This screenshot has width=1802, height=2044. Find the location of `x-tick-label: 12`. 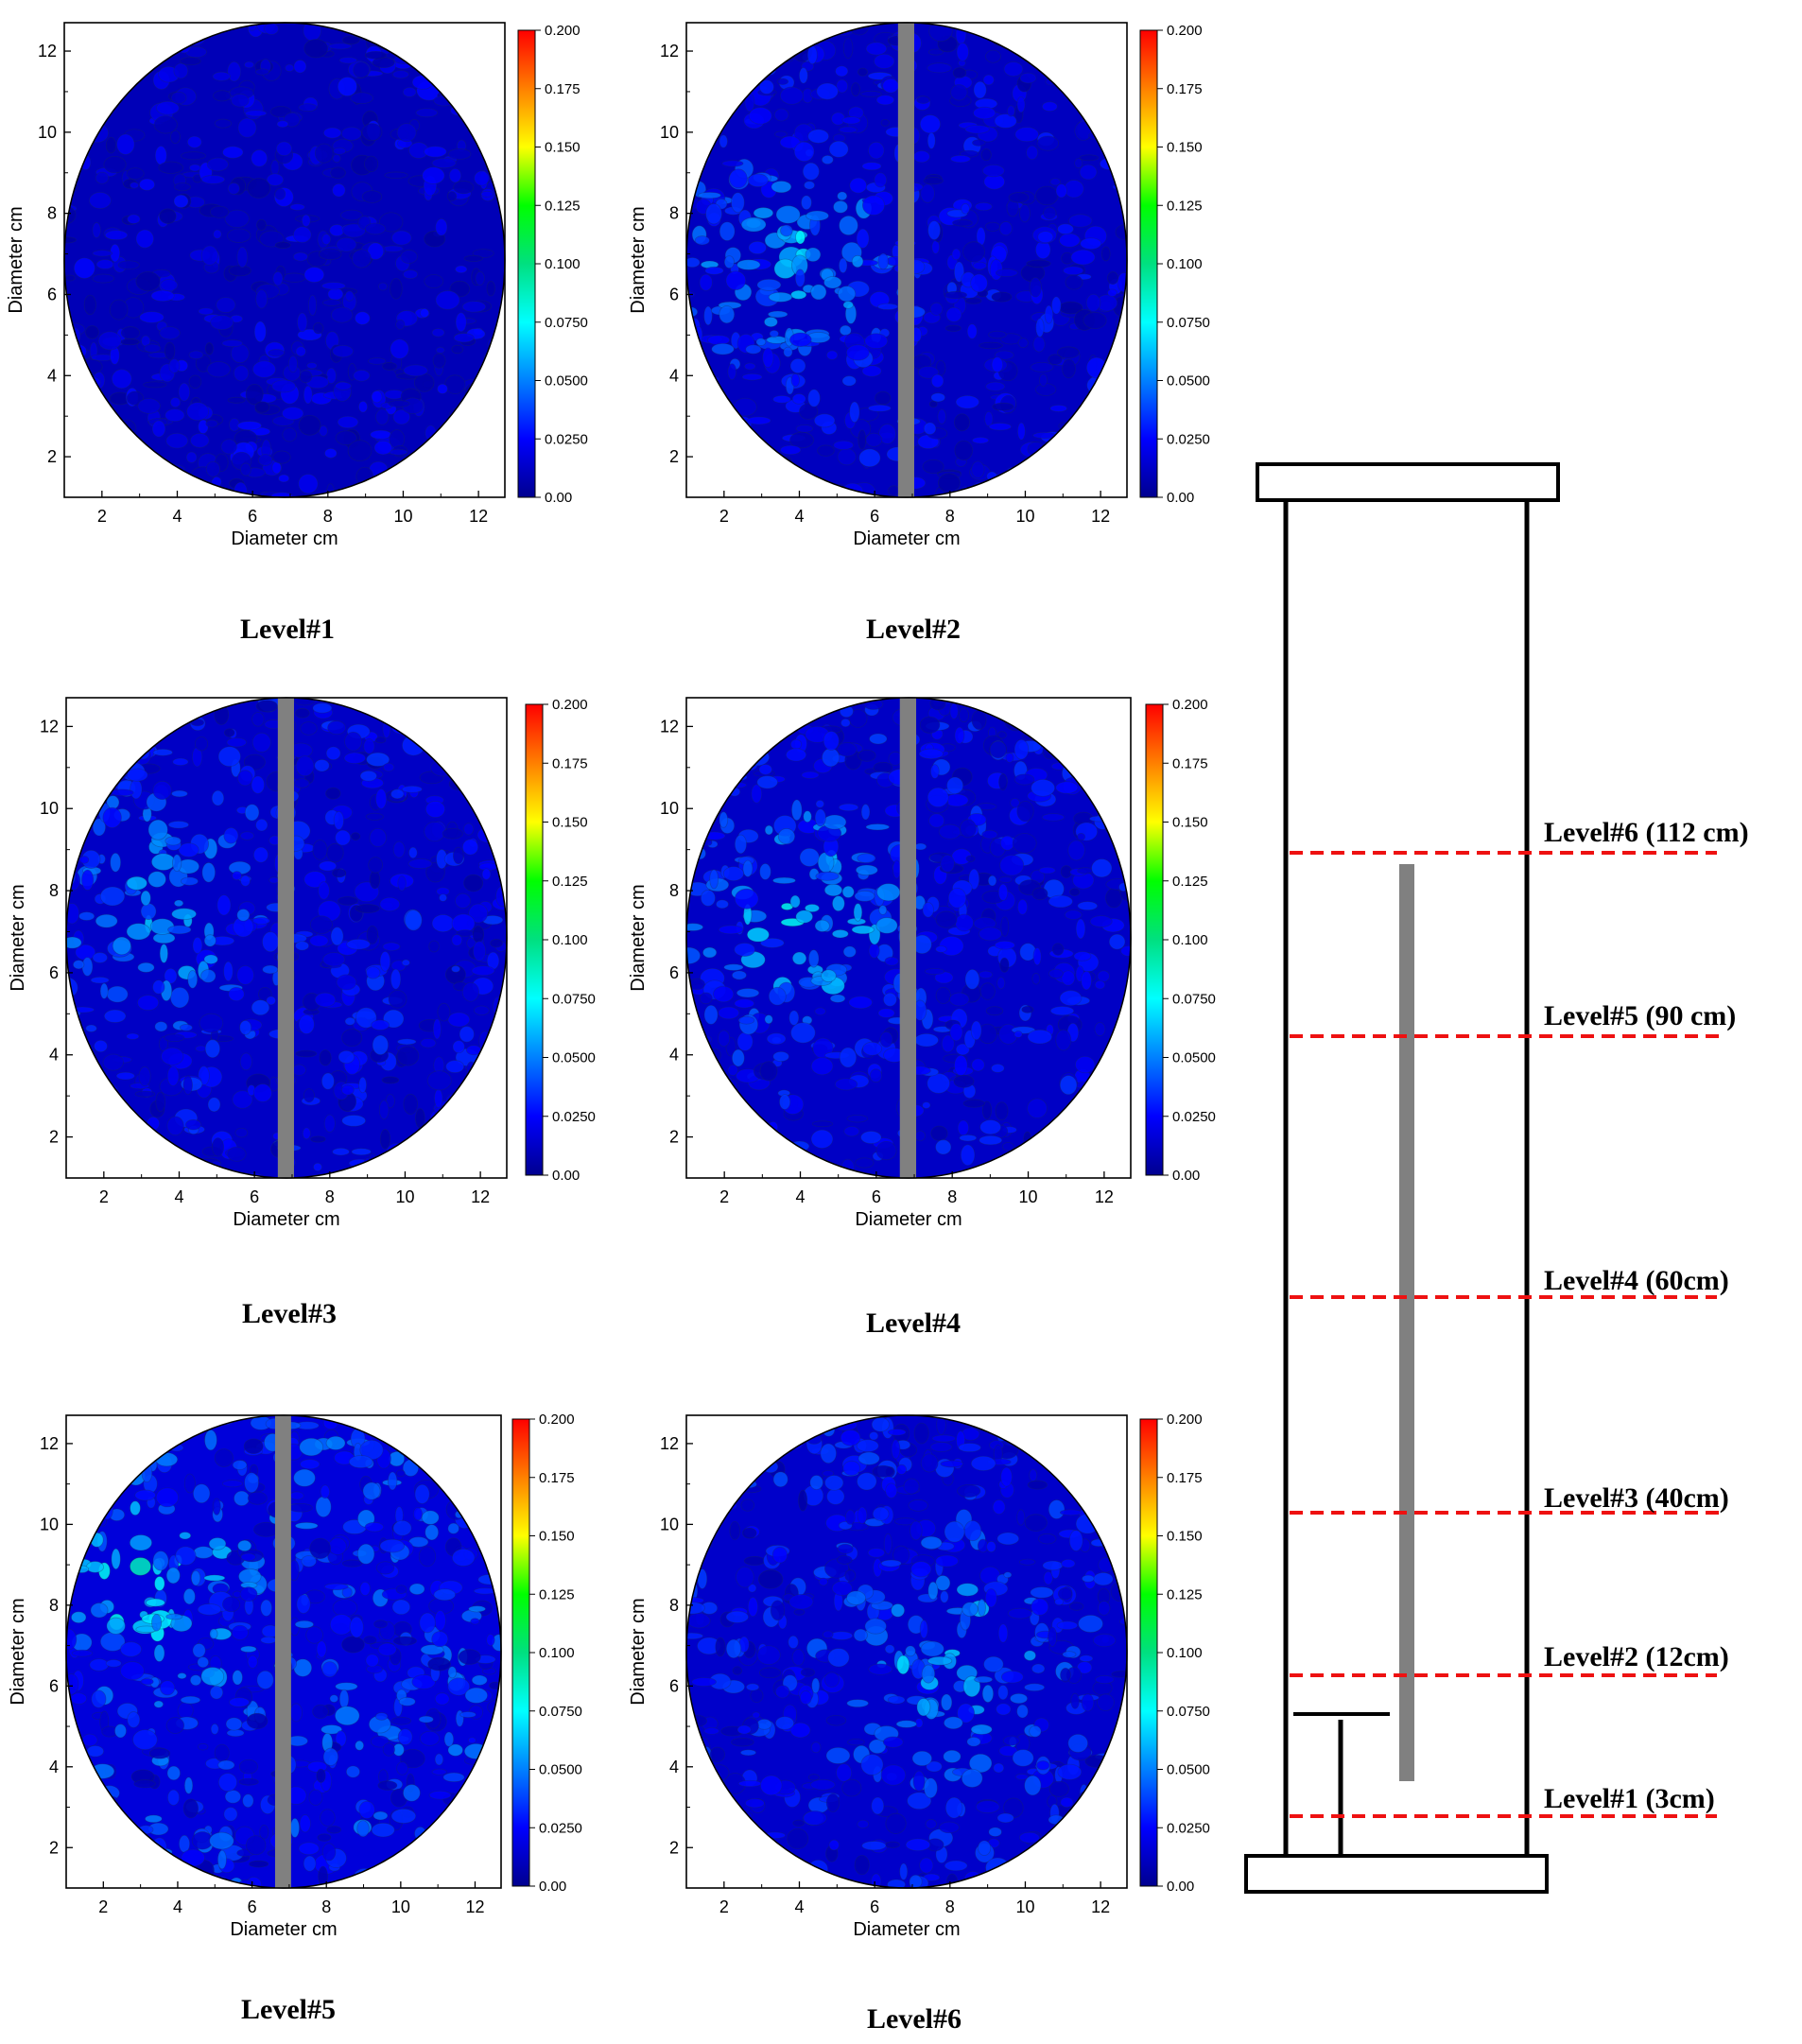

x-tick-label: 12 is located at coordinates (480, 1196).